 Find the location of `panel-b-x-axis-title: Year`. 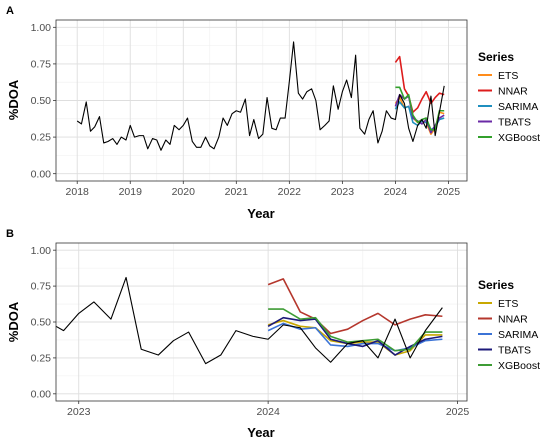

panel-b-x-axis-title: Year is located at coordinates (260, 432).